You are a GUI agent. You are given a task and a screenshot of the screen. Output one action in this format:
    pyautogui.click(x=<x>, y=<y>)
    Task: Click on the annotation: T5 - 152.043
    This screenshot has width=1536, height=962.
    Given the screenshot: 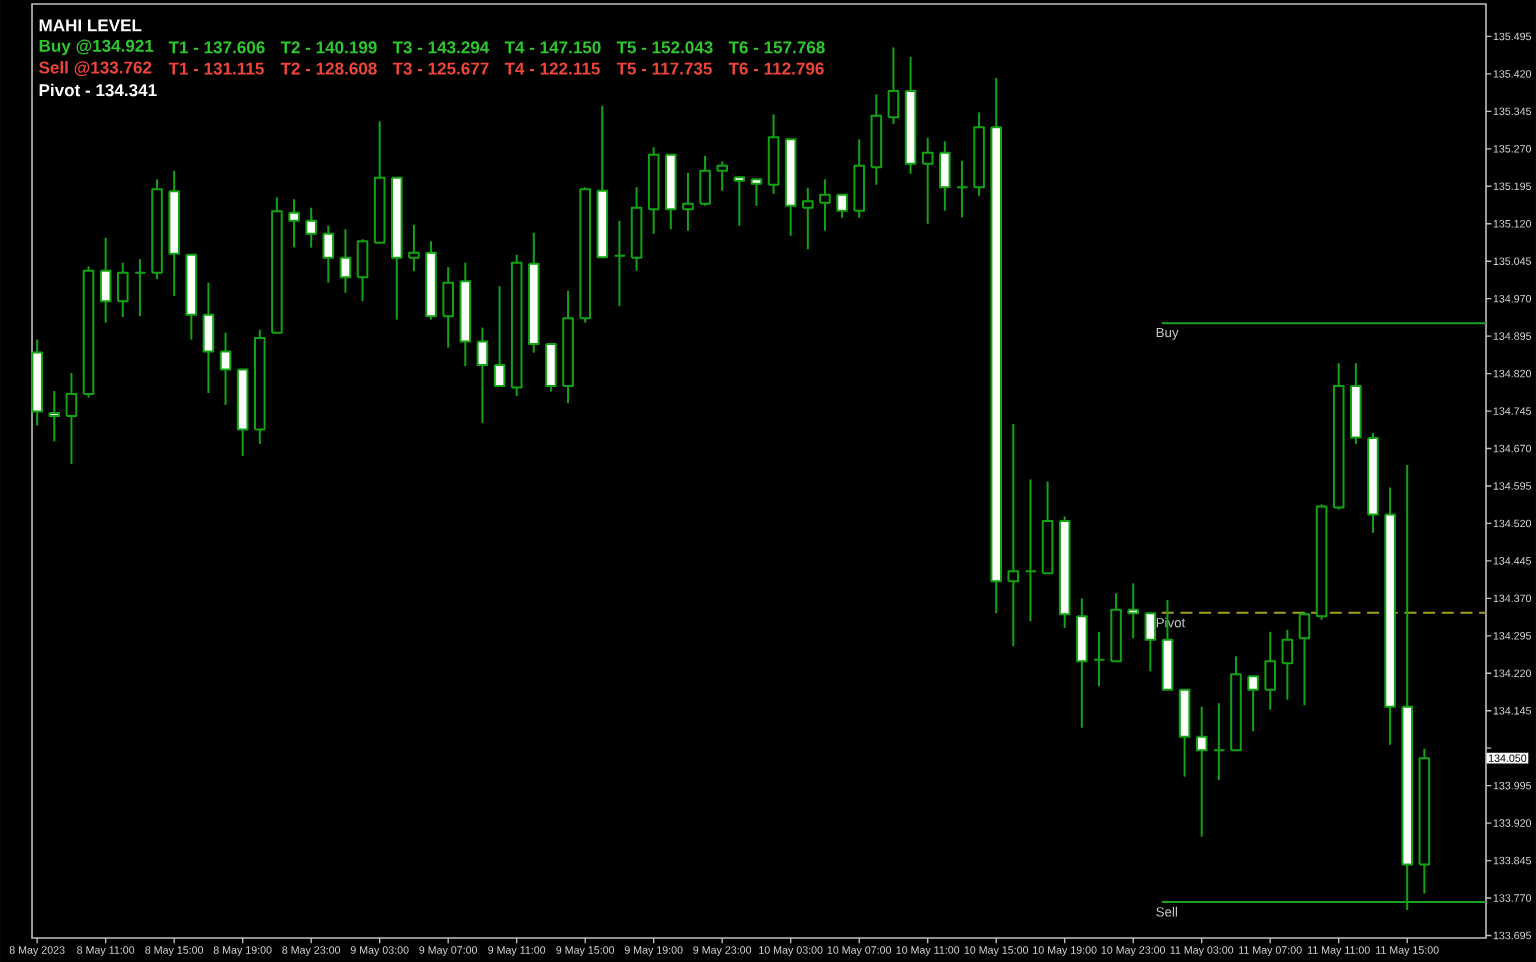 What is the action you would take?
    pyautogui.click(x=664, y=47)
    